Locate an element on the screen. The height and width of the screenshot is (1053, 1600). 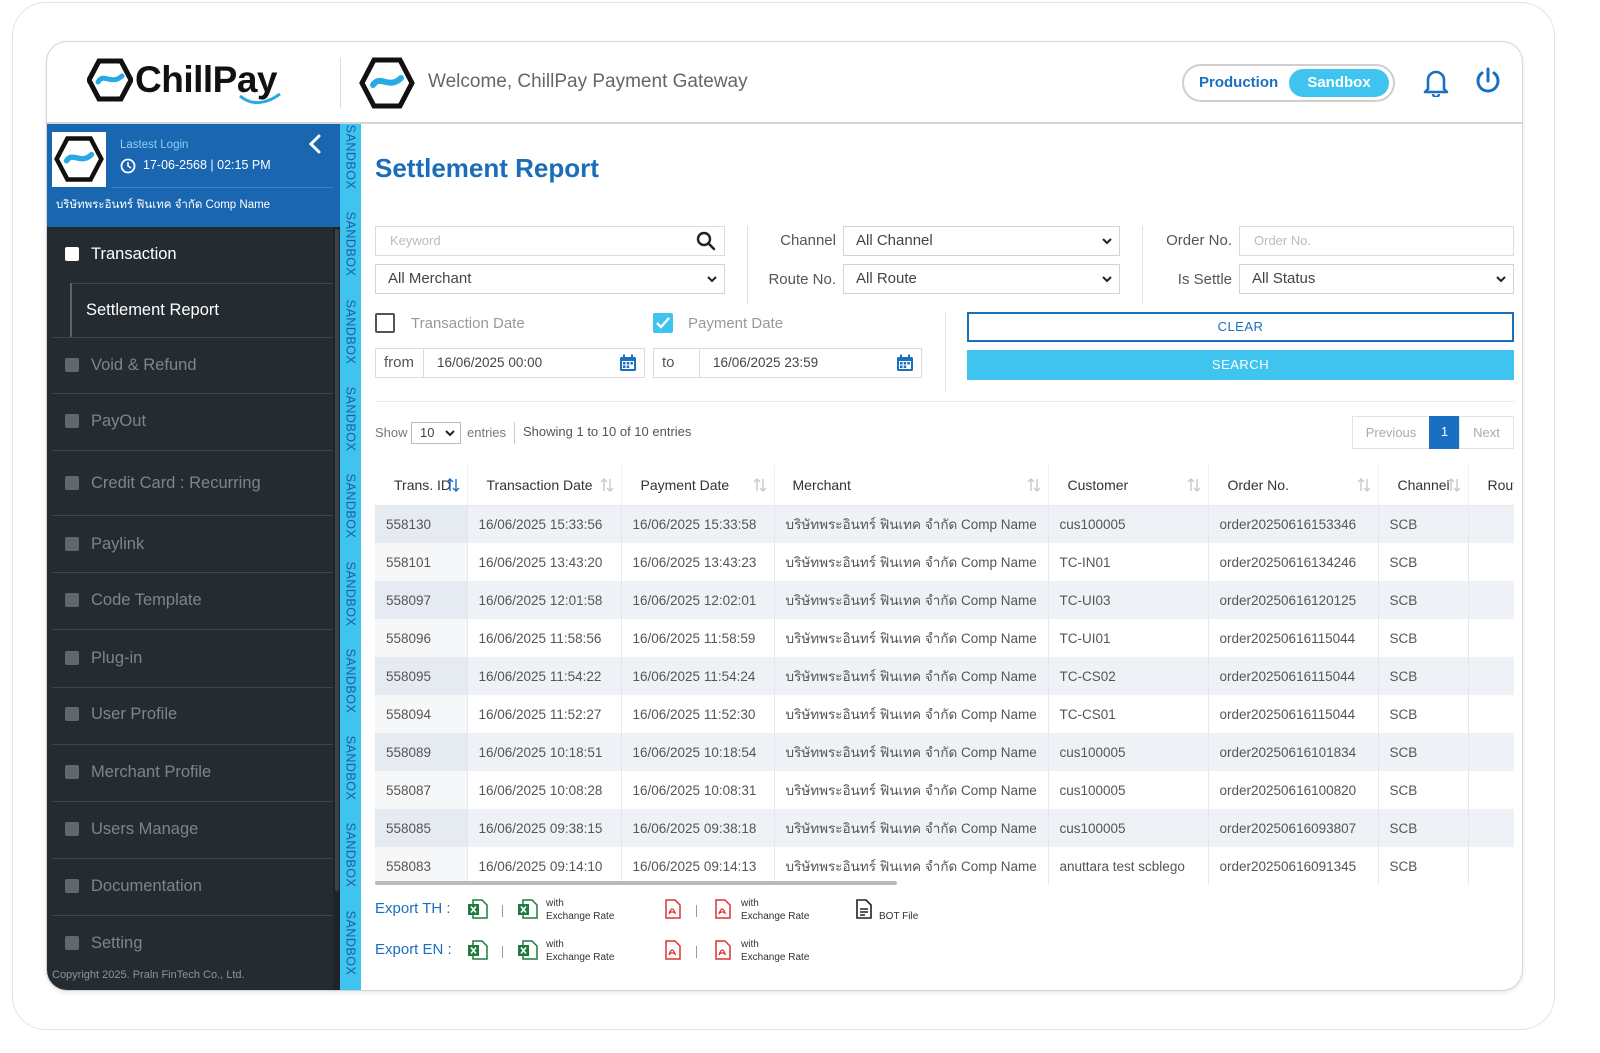
logout-button is located at coordinates (1488, 81).